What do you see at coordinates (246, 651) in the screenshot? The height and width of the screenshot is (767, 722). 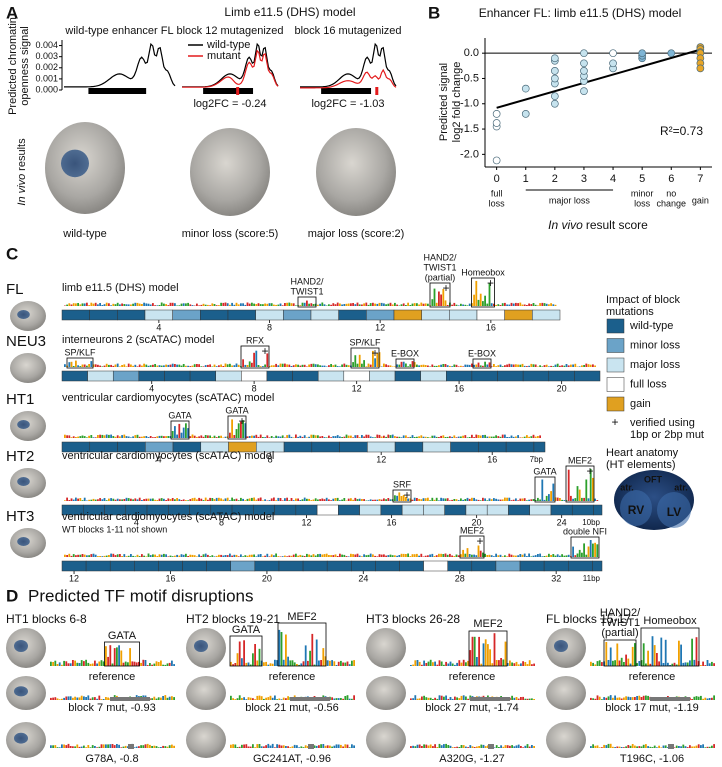 I see `motif-box` at bounding box center [246, 651].